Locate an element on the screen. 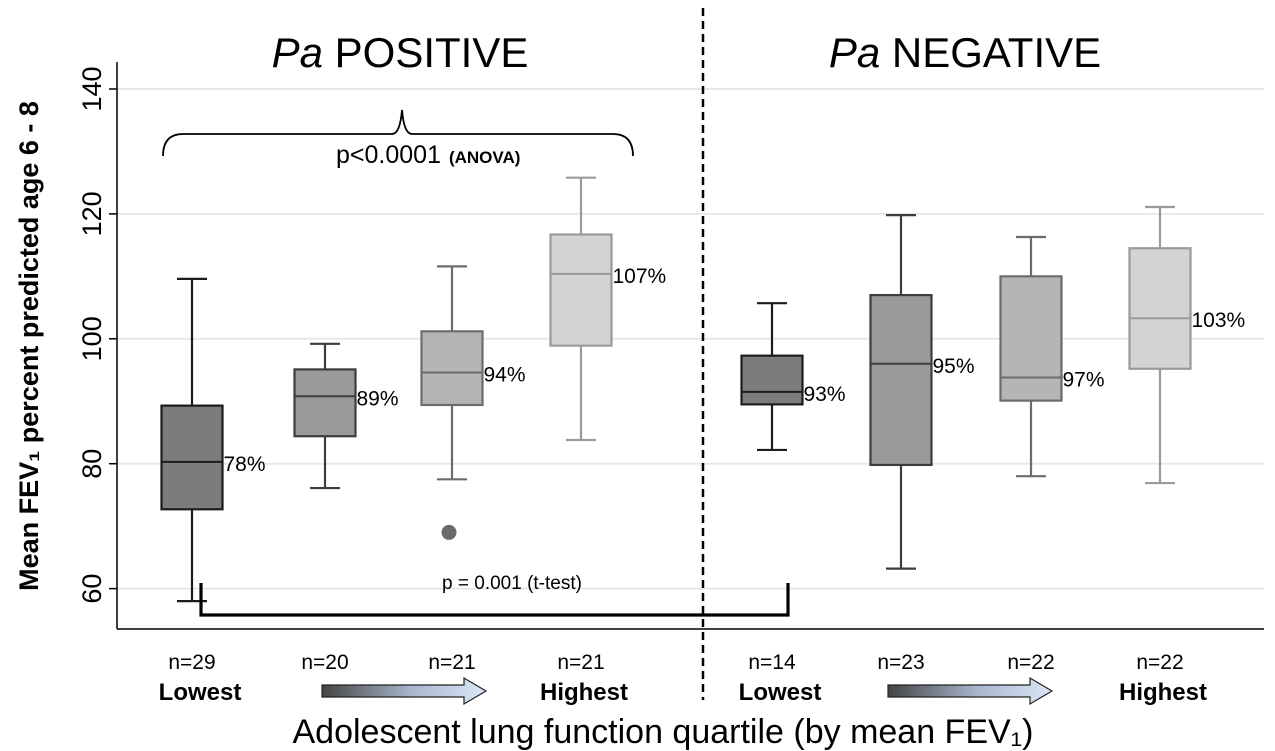 This screenshot has height=751, width=1275. anova-brace is located at coordinates (398, 133).